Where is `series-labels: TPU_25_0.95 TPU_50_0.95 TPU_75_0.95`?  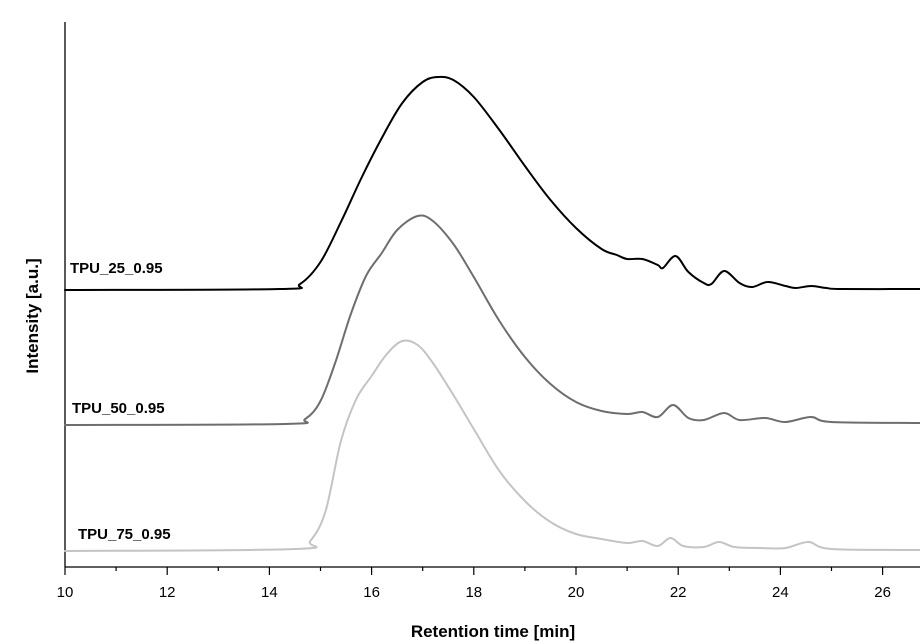
series-labels: TPU_25_0.95 TPU_50_0.95 TPU_75_0.95 is located at coordinates (120, 401).